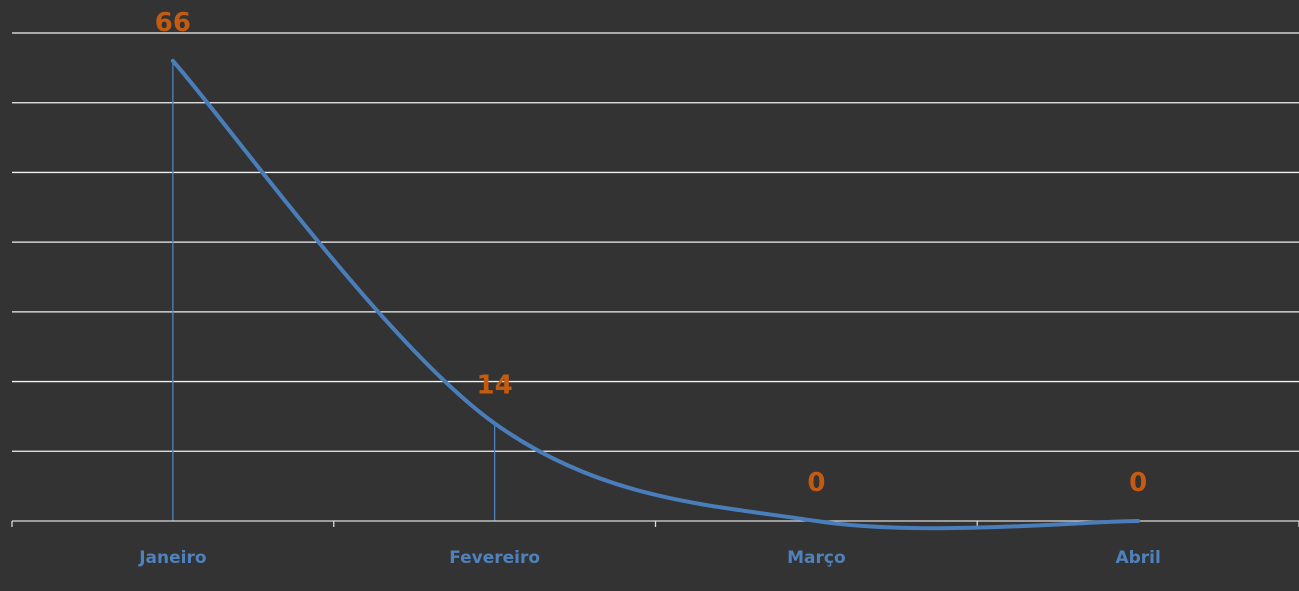  What do you see at coordinates (495, 385) in the screenshot?
I see `data-label: 14` at bounding box center [495, 385].